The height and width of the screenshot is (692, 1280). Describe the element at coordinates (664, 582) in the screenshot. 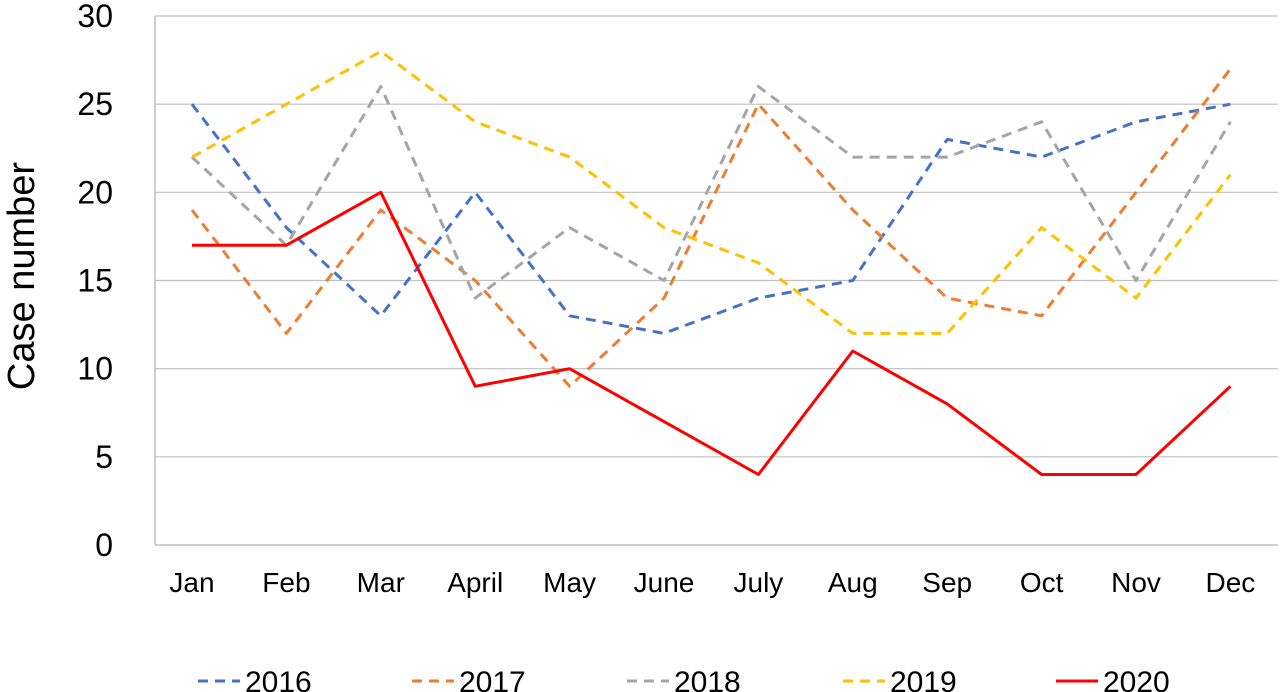

I see `x-tick-label: June` at that location.